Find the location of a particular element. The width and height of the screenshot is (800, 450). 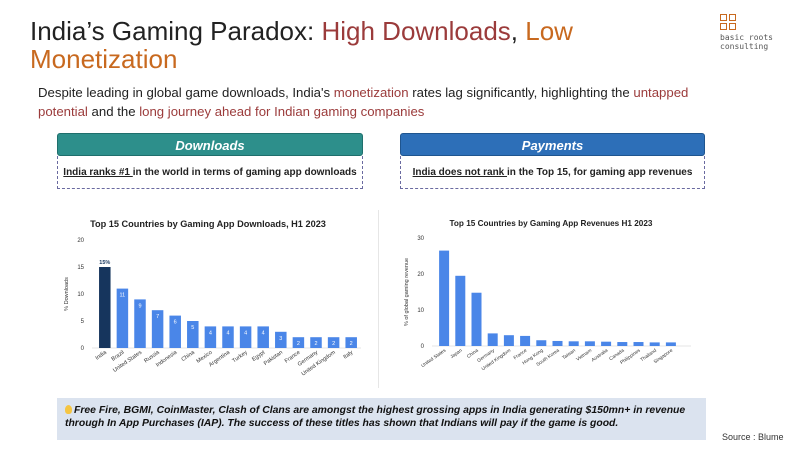

bar-russia is located at coordinates (157, 329).